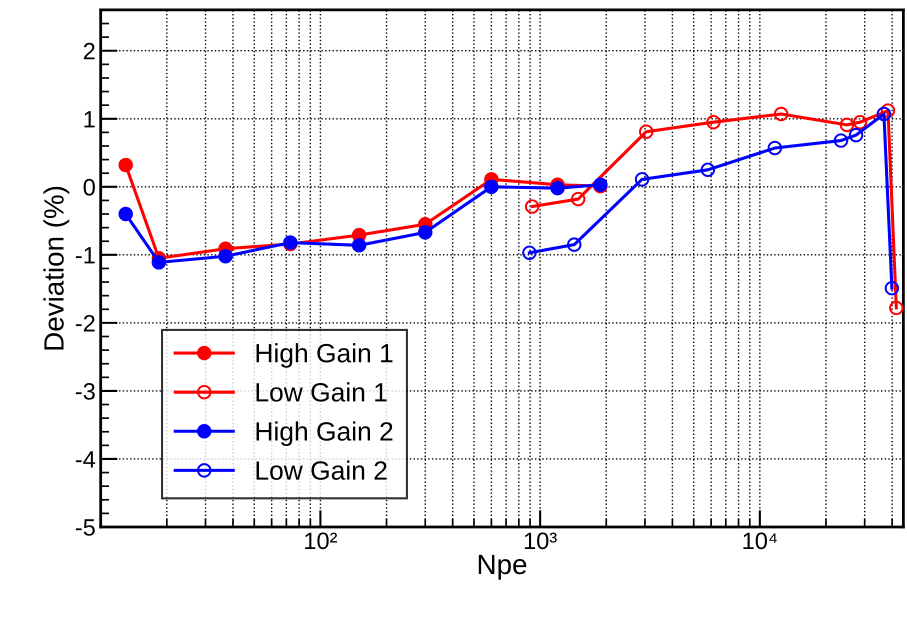 The height and width of the screenshot is (620, 907). What do you see at coordinates (89, 51) in the screenshot?
I see `y-tick-label: 2` at bounding box center [89, 51].